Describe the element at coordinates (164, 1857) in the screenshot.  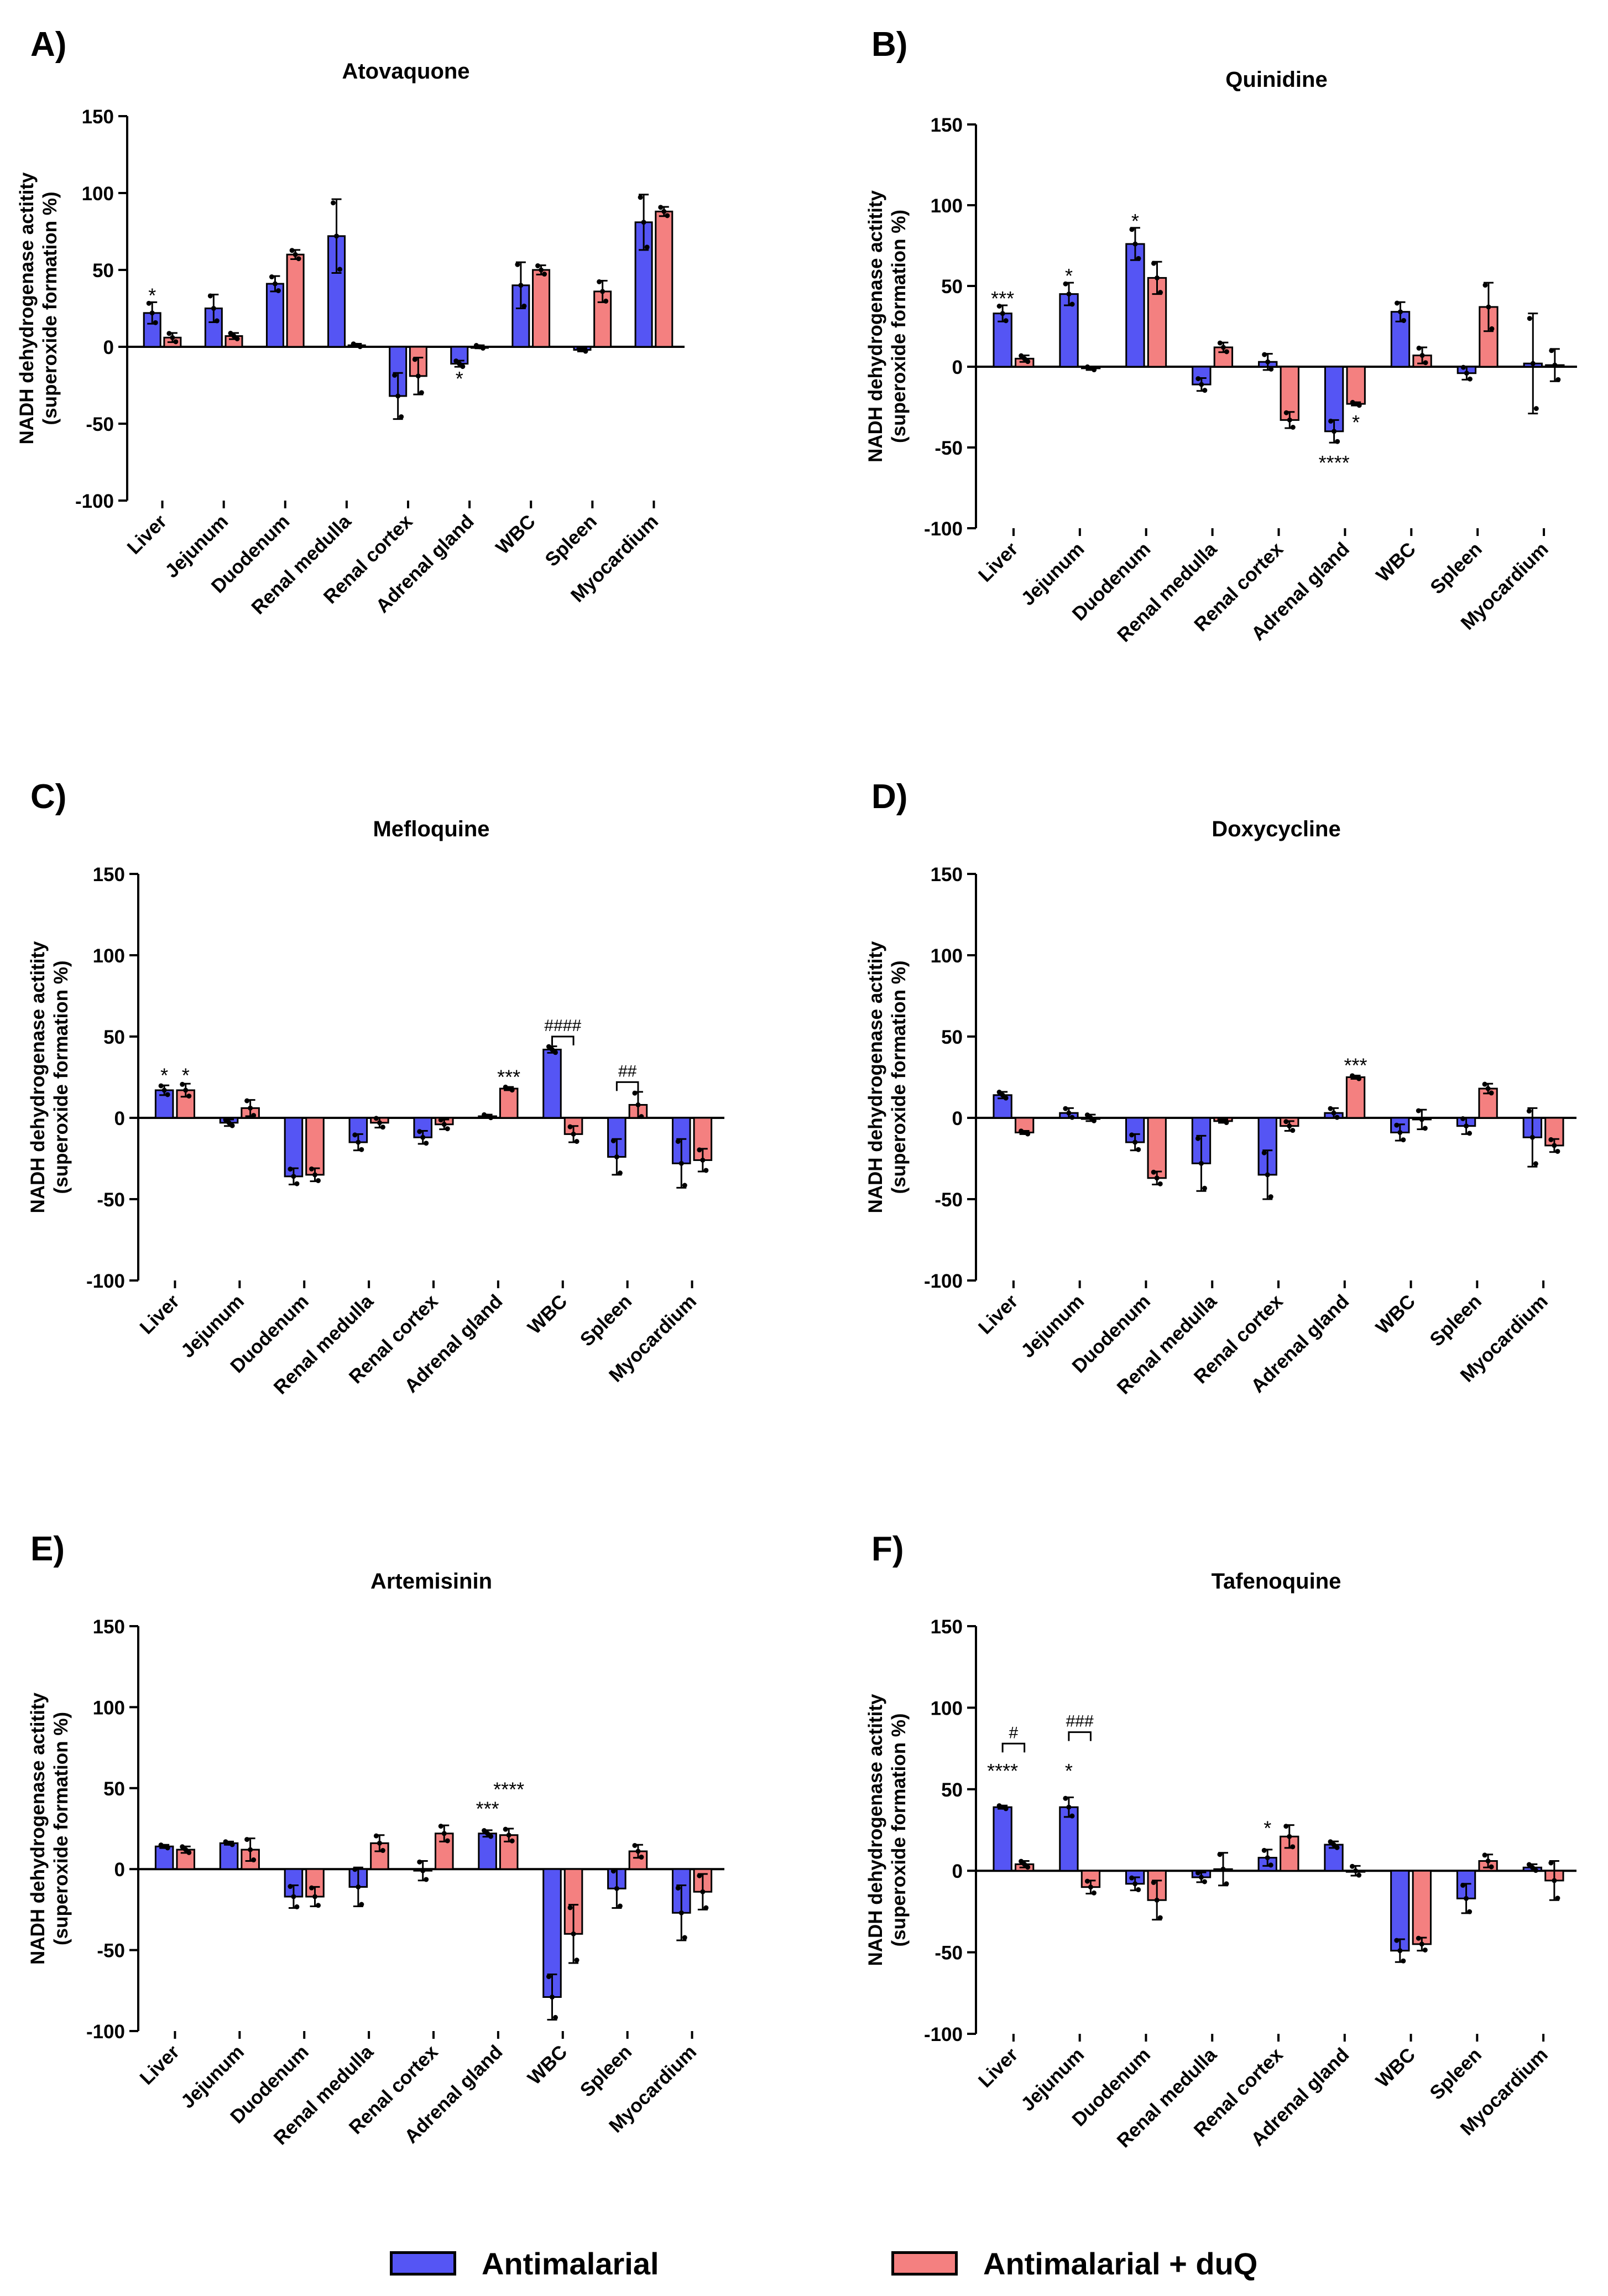
I see `bar-antimalarial-liver` at that location.